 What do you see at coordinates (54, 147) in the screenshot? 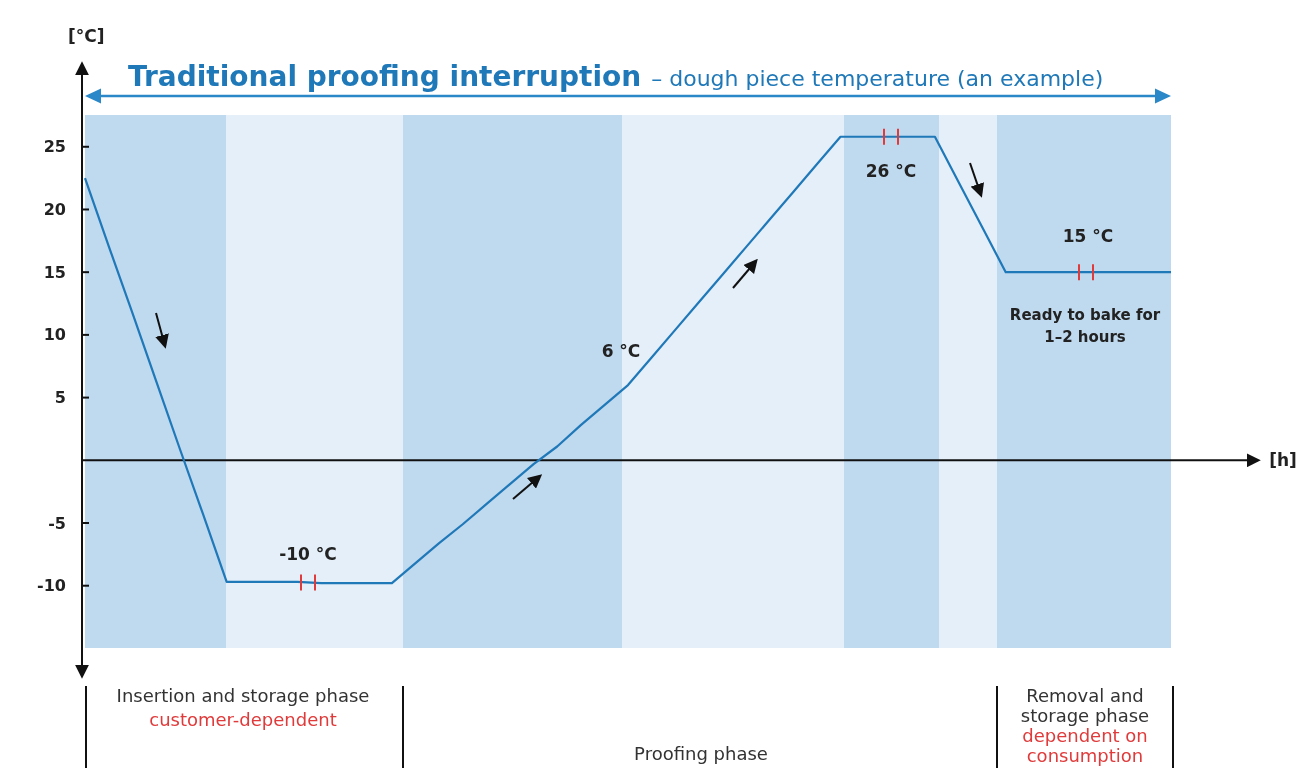
I see `y-tick-label: 25` at bounding box center [54, 147].